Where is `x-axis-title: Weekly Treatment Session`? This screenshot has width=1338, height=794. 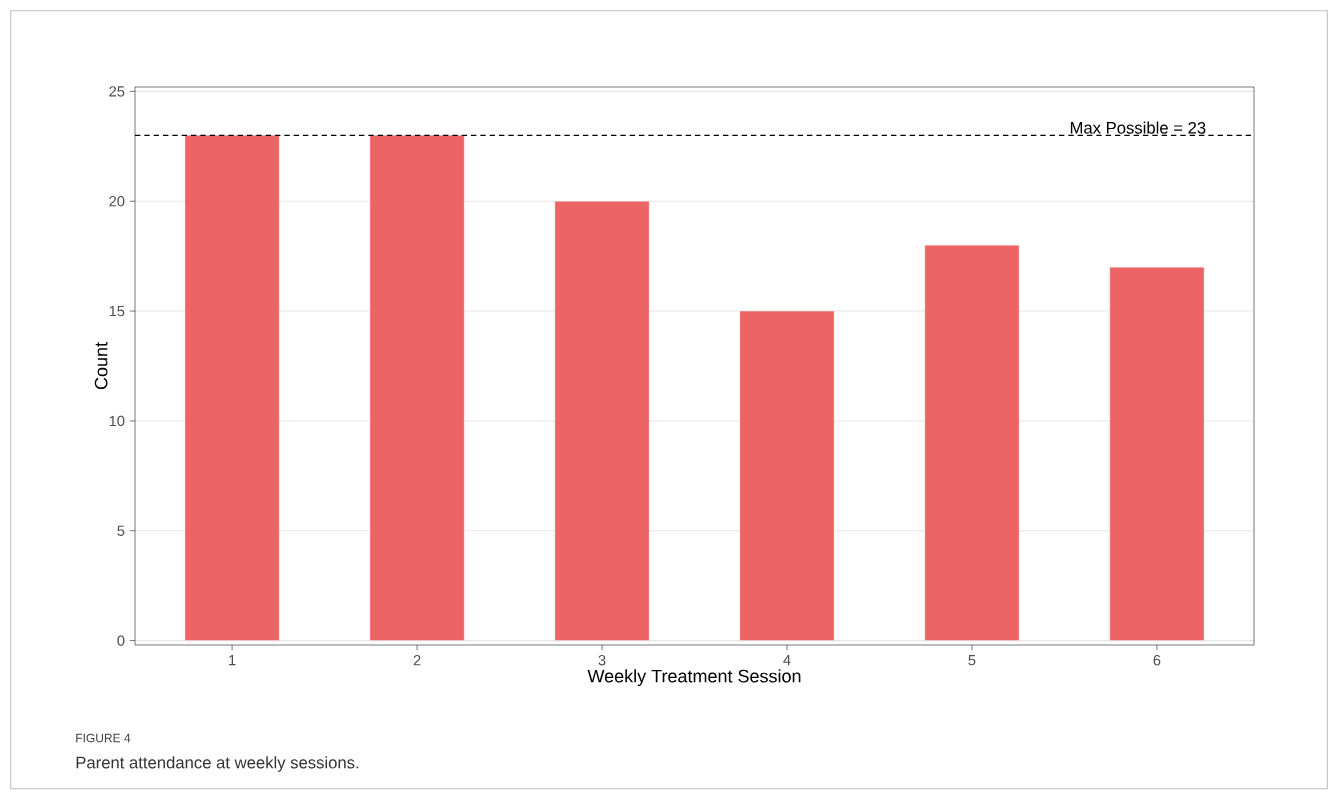
x-axis-title: Weekly Treatment Session is located at coordinates (694, 678).